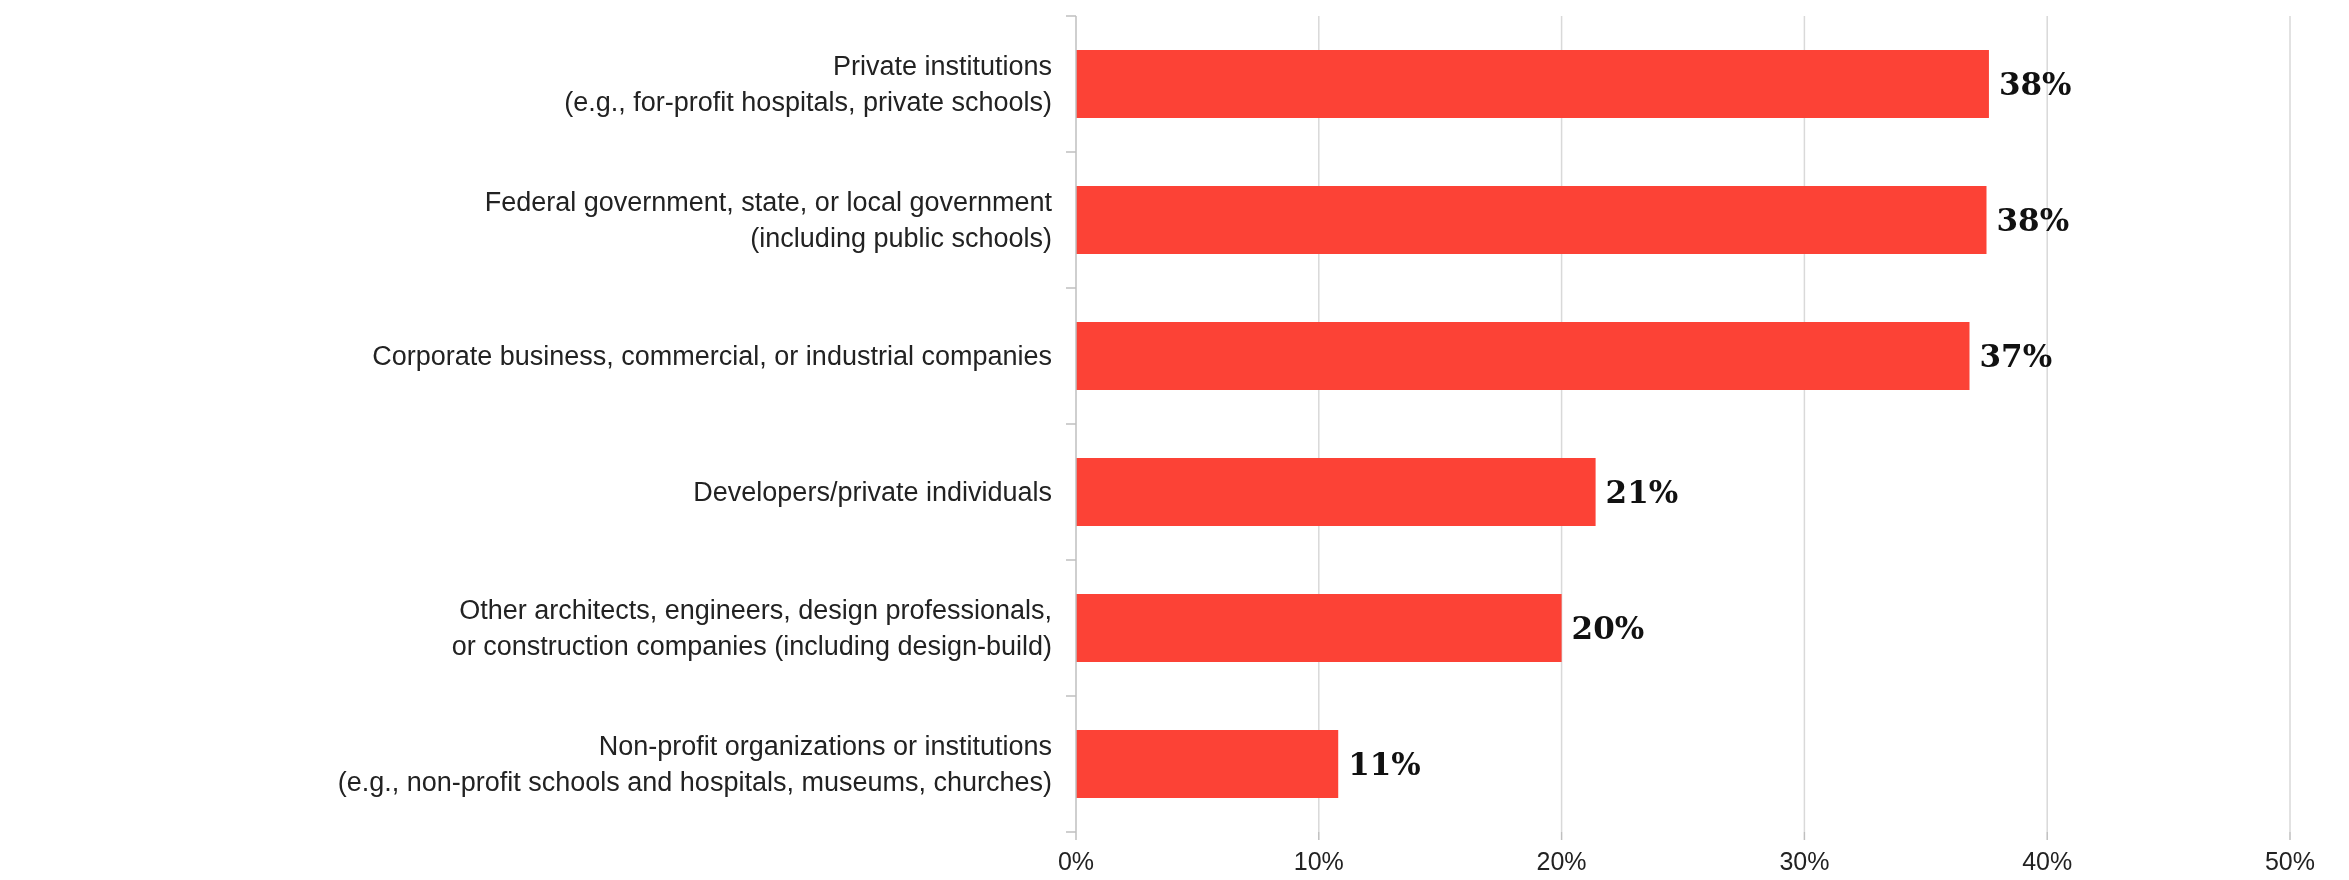 The width and height of the screenshot is (2349, 880). I want to click on x-tick-label: 40%, so click(2047, 861).